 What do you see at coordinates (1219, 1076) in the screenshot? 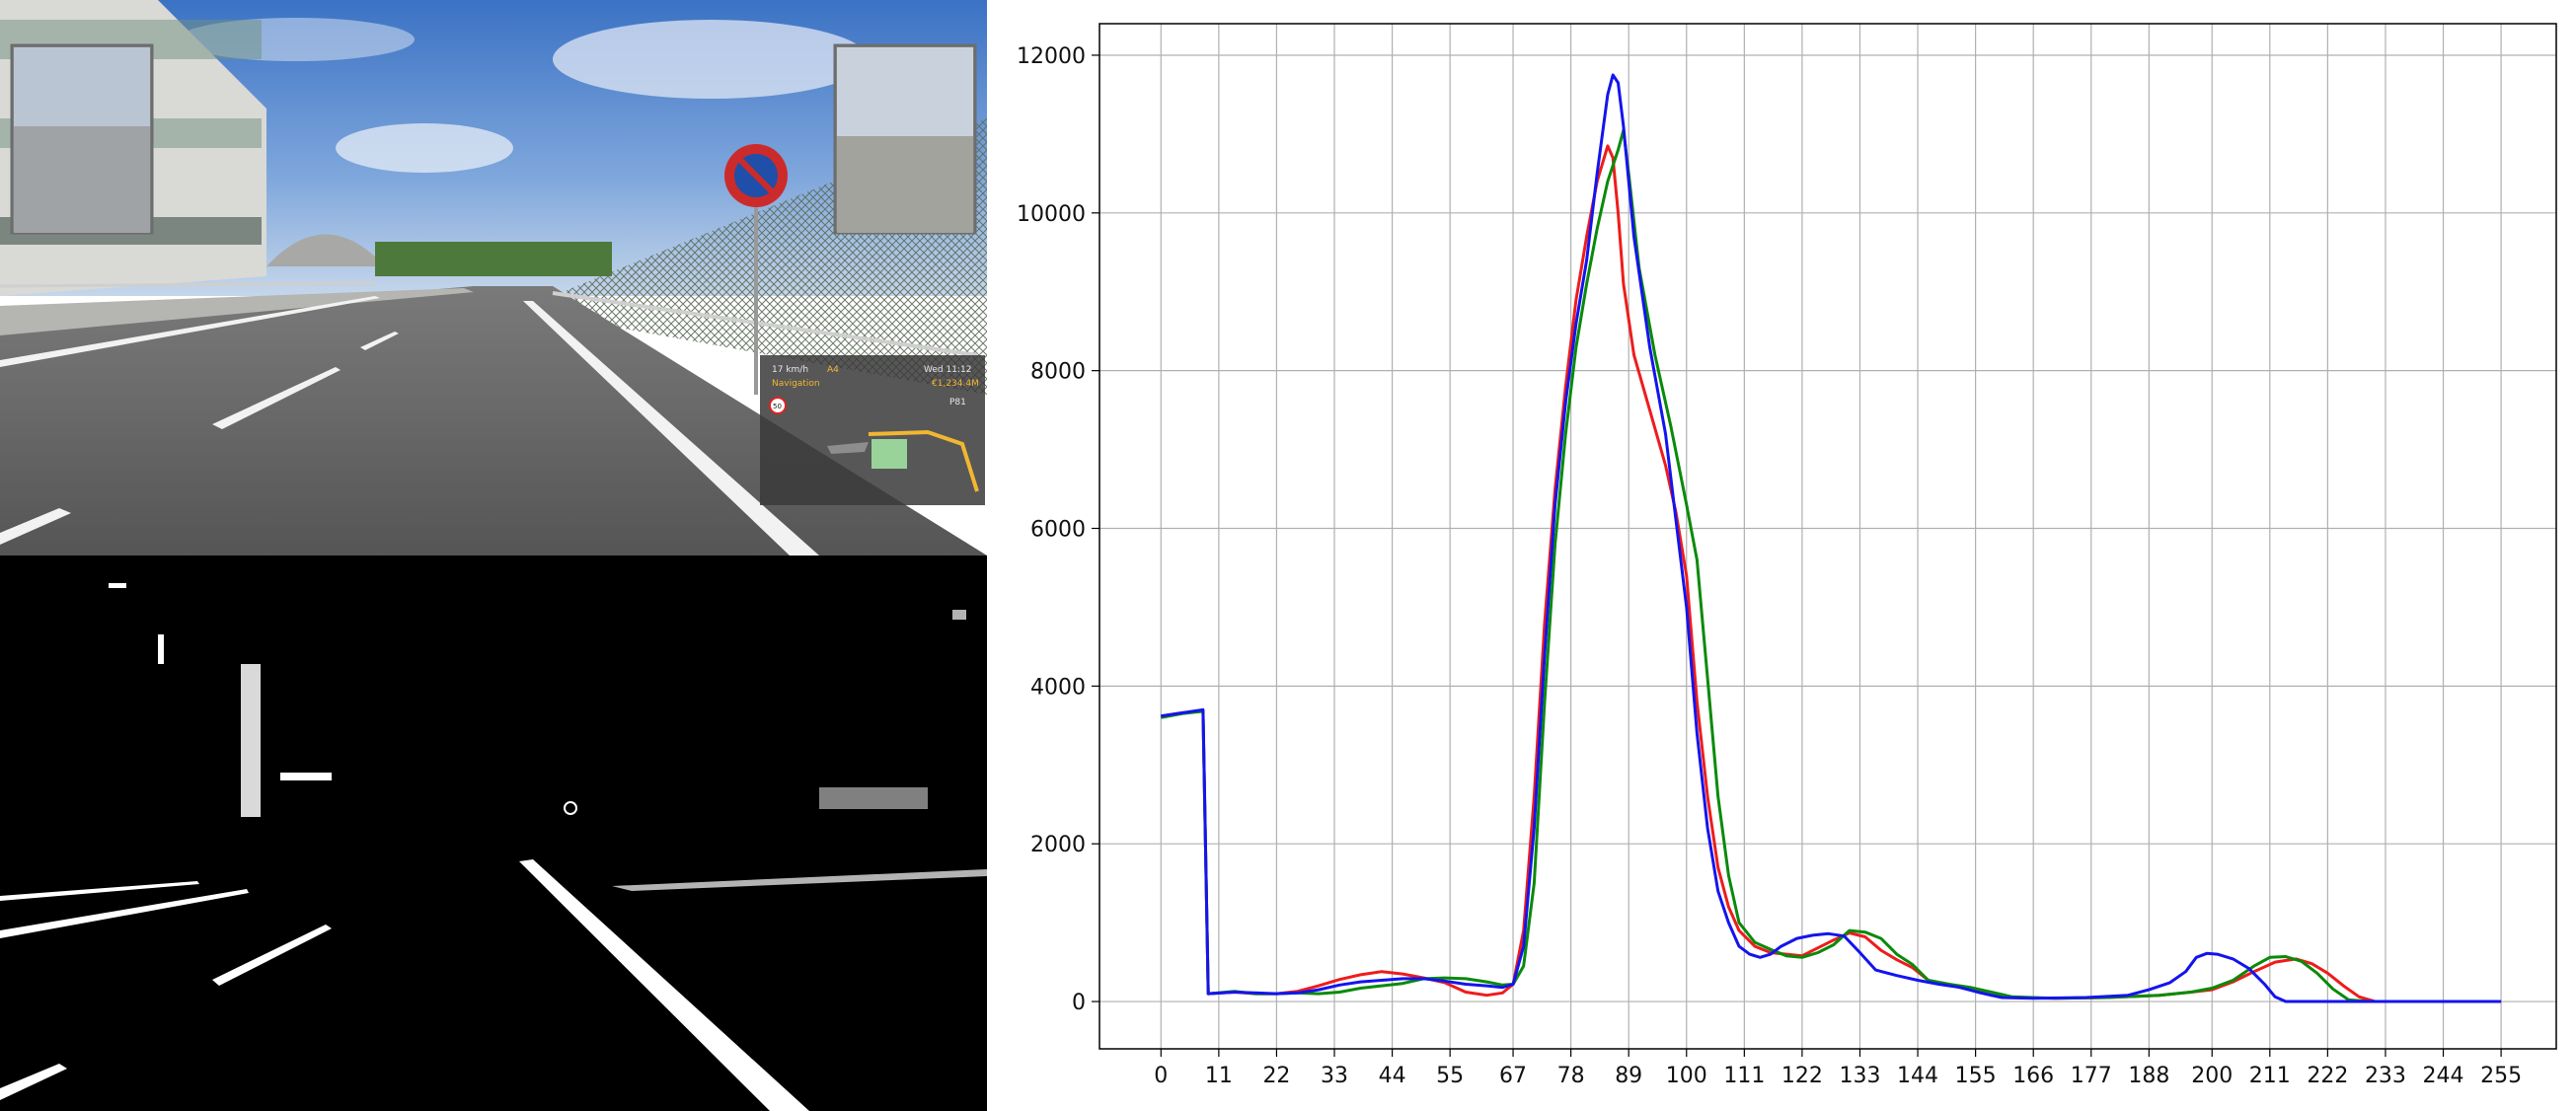
I see `x-tick-label: 11` at bounding box center [1219, 1076].